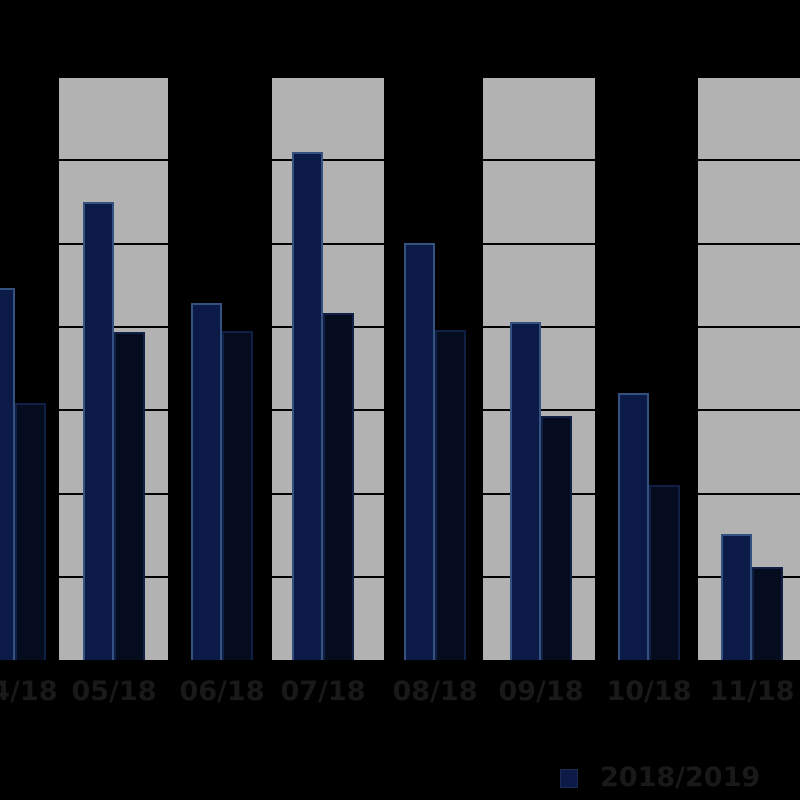  Describe the element at coordinates (114, 691) in the screenshot. I see `x-axis-label: 05/18` at that location.